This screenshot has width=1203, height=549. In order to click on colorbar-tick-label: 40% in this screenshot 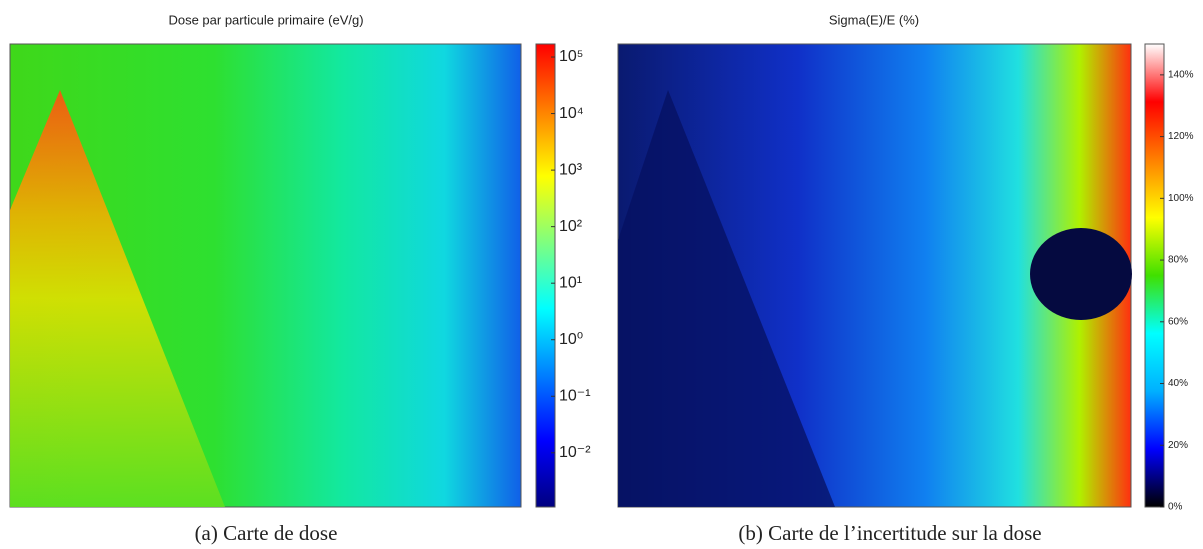, I will do `click(1178, 383)`.